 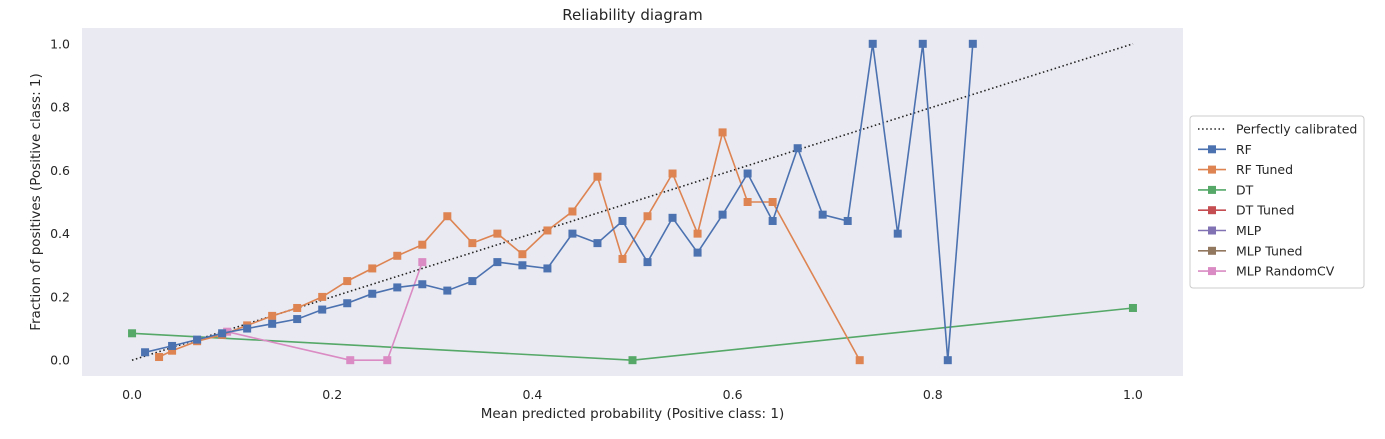 I want to click on legend-label: MLP RandomCV, so click(x=1285, y=271).